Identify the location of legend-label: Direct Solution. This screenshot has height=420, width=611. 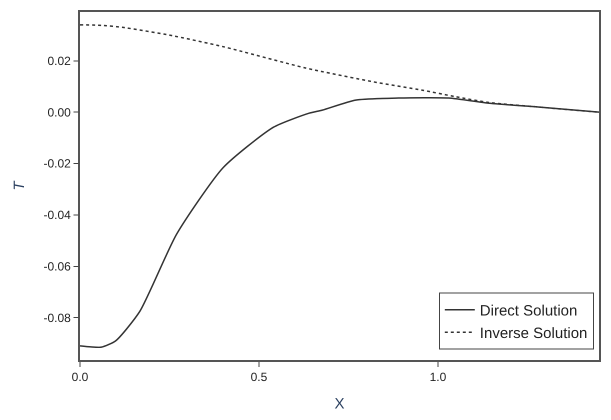
(529, 311).